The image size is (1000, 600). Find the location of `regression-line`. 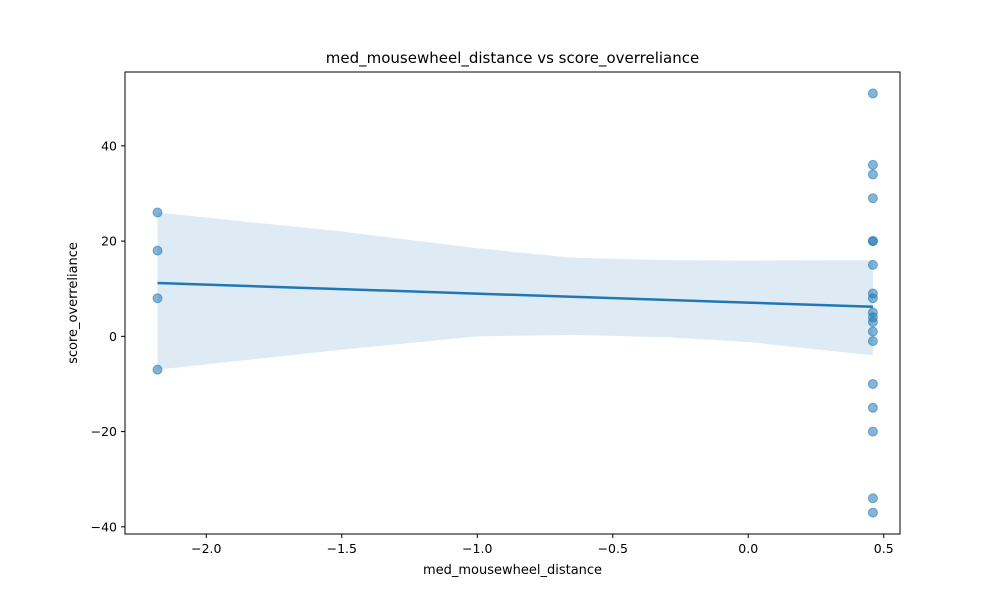

regression-line is located at coordinates (515, 295).